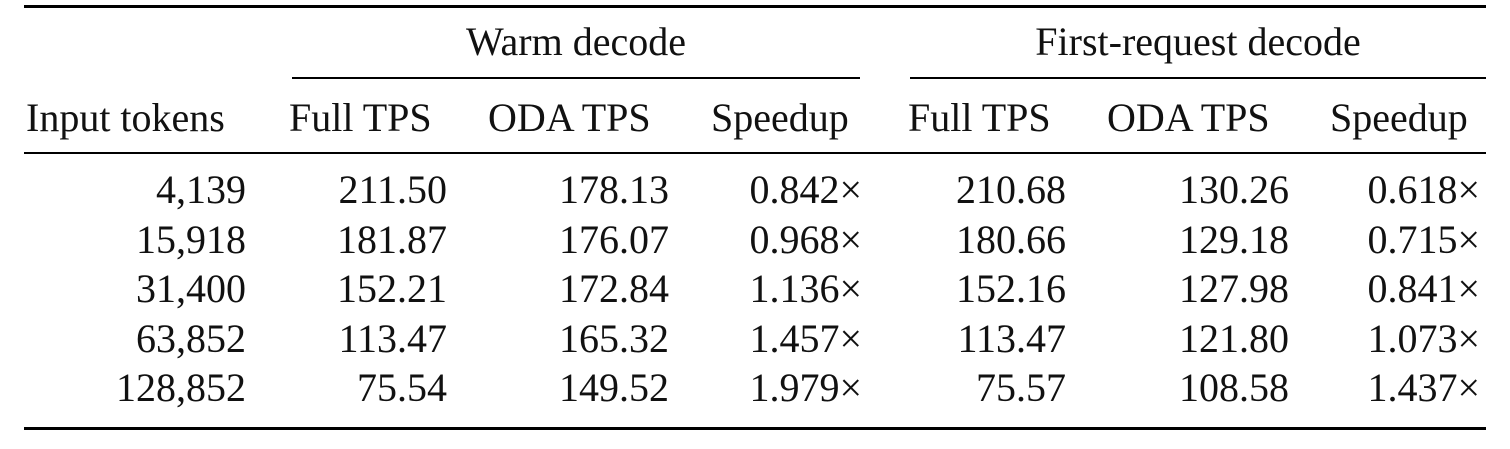 The height and width of the screenshot is (449, 1510). I want to click on table-cell: 130.26, so click(1234, 189).